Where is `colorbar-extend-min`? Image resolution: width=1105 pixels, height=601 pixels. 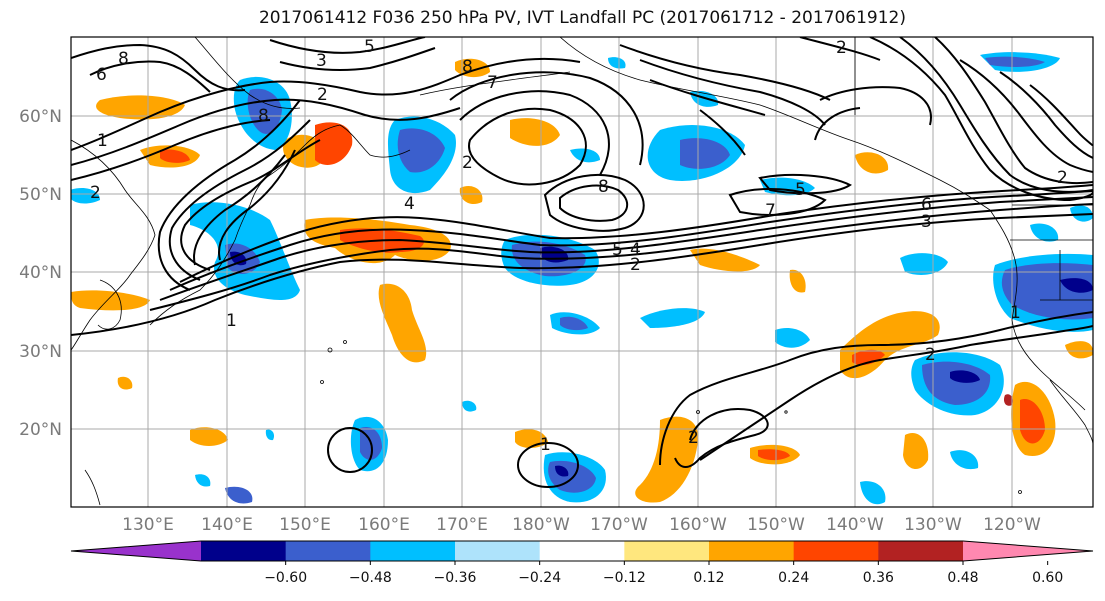
colorbar-extend-min is located at coordinates (136, 551).